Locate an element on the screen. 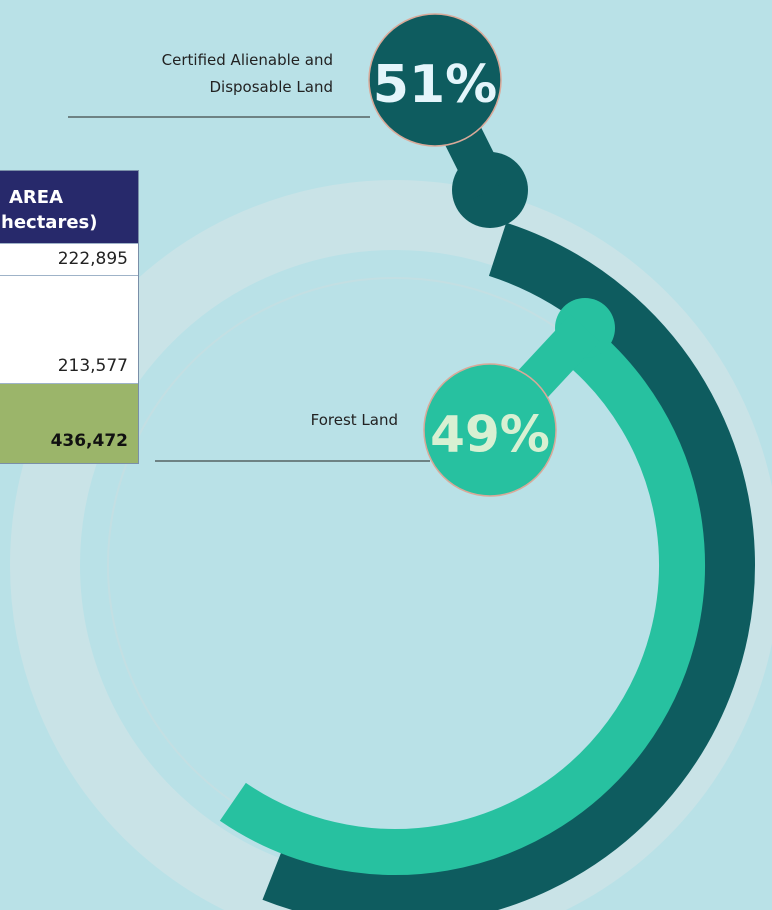 This screenshot has height=910, width=772. area-table: AREA hectares) 222,895 213,577 436,472 is located at coordinates (69, 317).